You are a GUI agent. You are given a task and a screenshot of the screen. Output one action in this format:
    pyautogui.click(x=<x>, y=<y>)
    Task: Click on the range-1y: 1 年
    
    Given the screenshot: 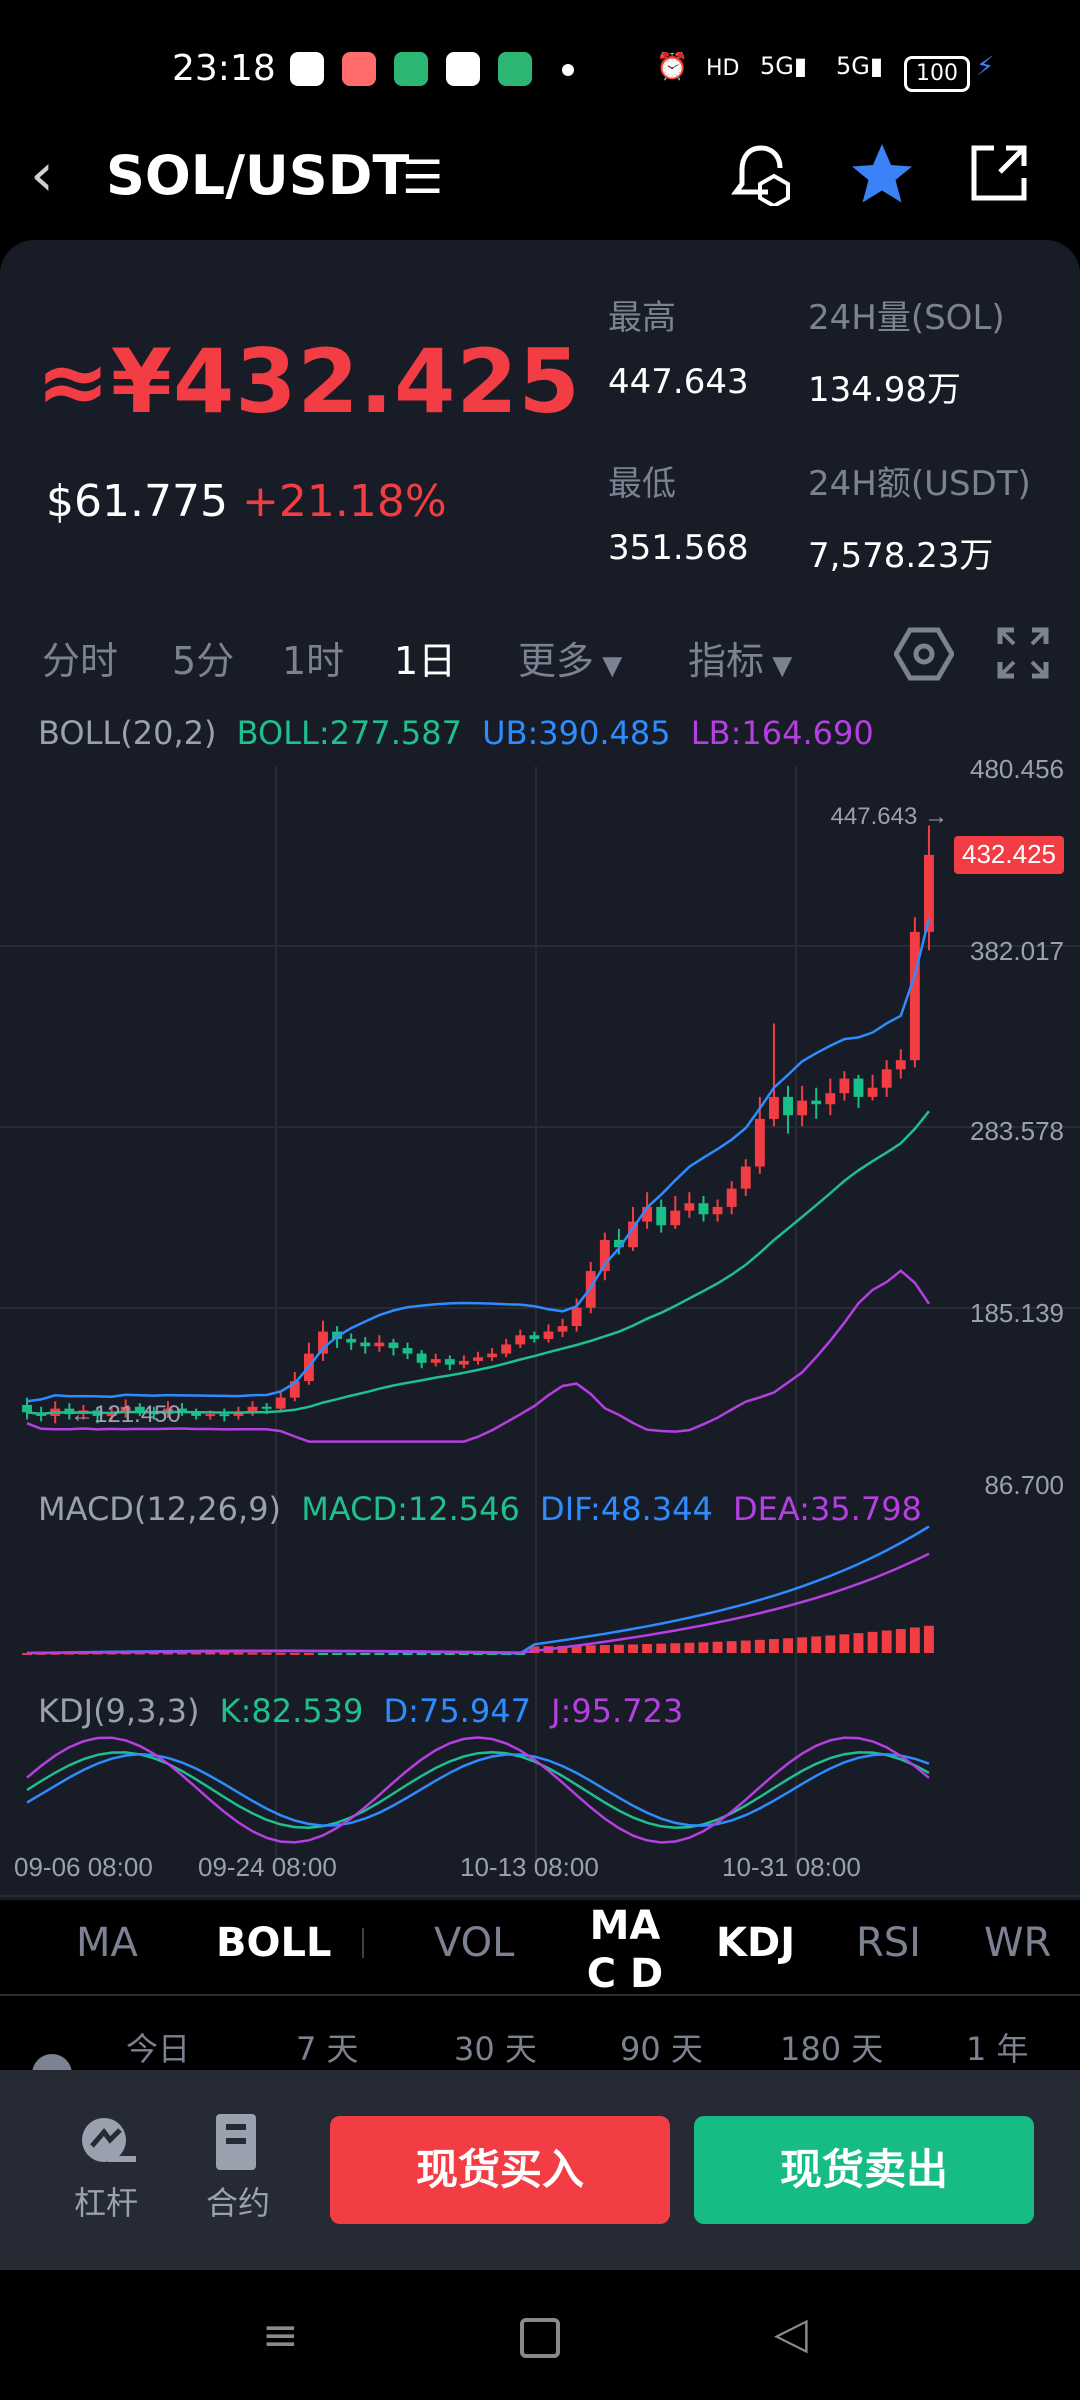 What is the action you would take?
    pyautogui.click(x=997, y=2049)
    